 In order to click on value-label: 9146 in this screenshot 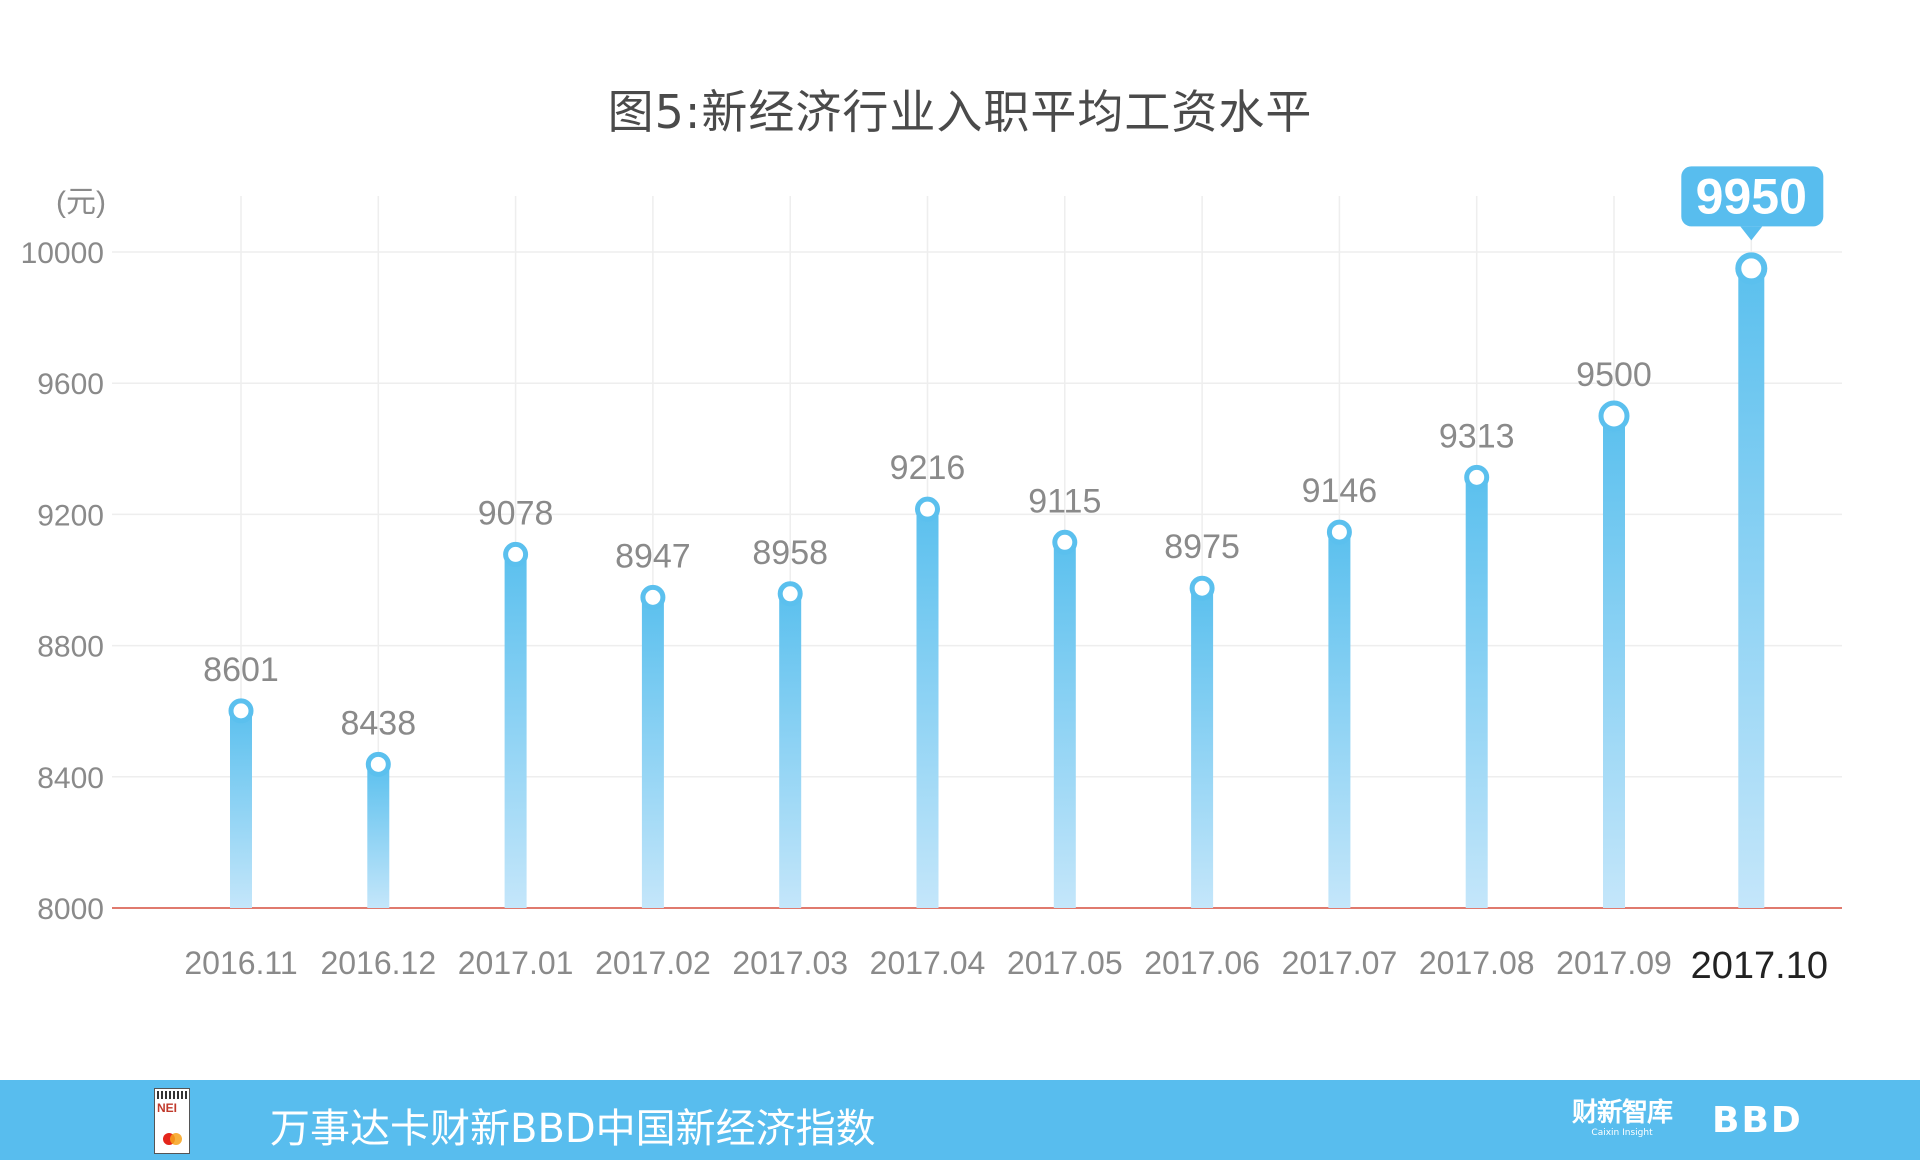, I will do `click(1340, 491)`.